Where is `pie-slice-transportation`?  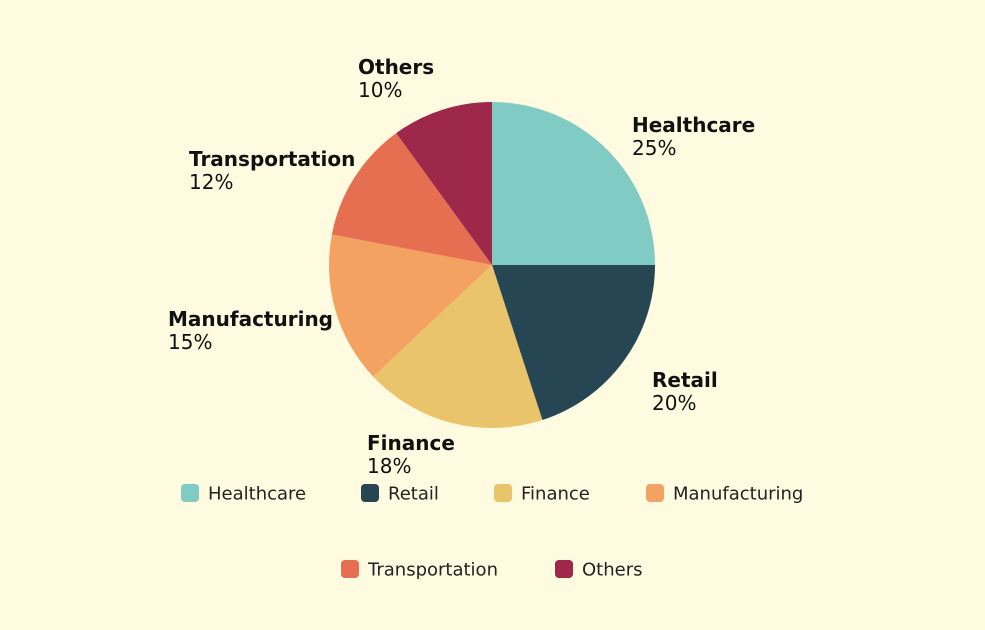
pie-slice-transportation is located at coordinates (411, 199).